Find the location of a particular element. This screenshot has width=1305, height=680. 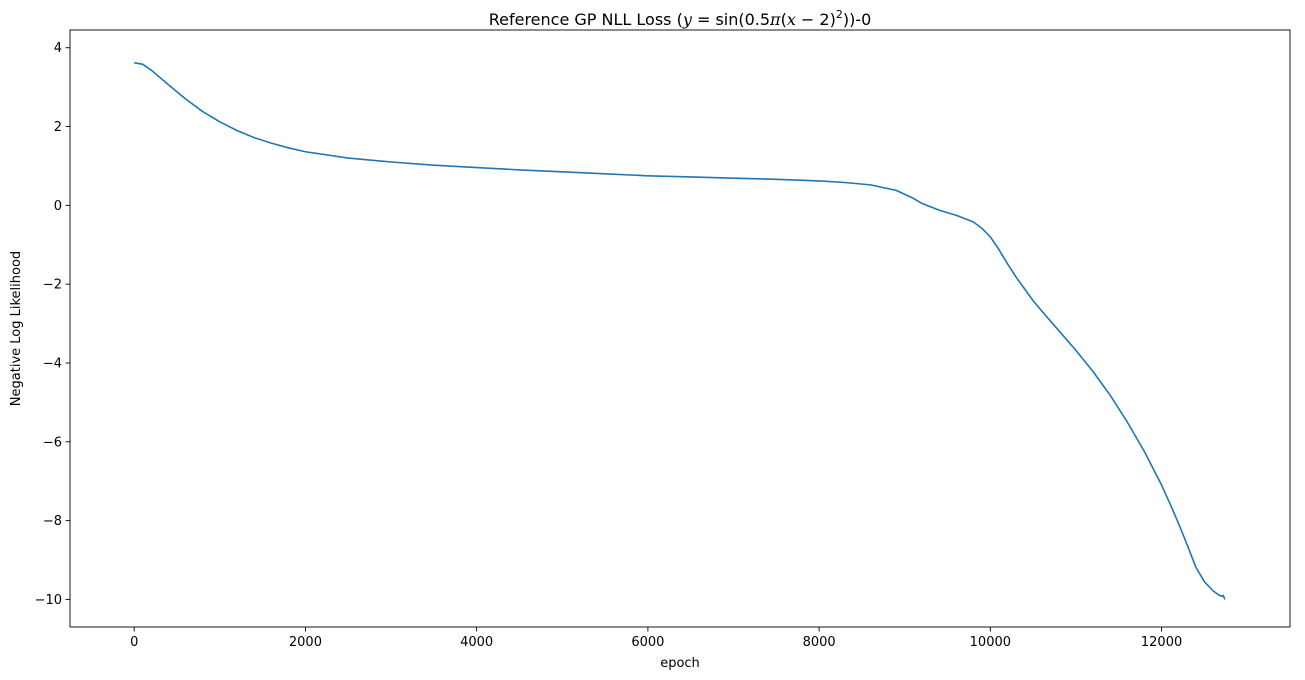

y-tick-label: 4 is located at coordinates (58, 48).